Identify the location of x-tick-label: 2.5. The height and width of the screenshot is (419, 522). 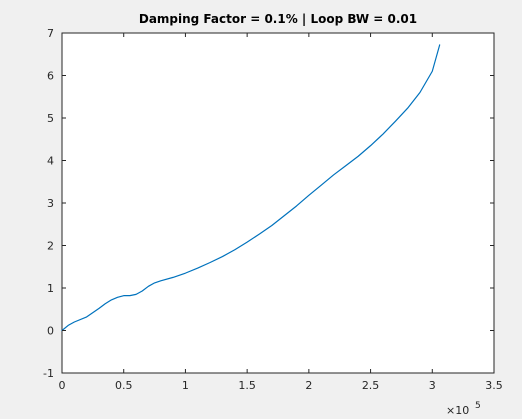
(371, 385).